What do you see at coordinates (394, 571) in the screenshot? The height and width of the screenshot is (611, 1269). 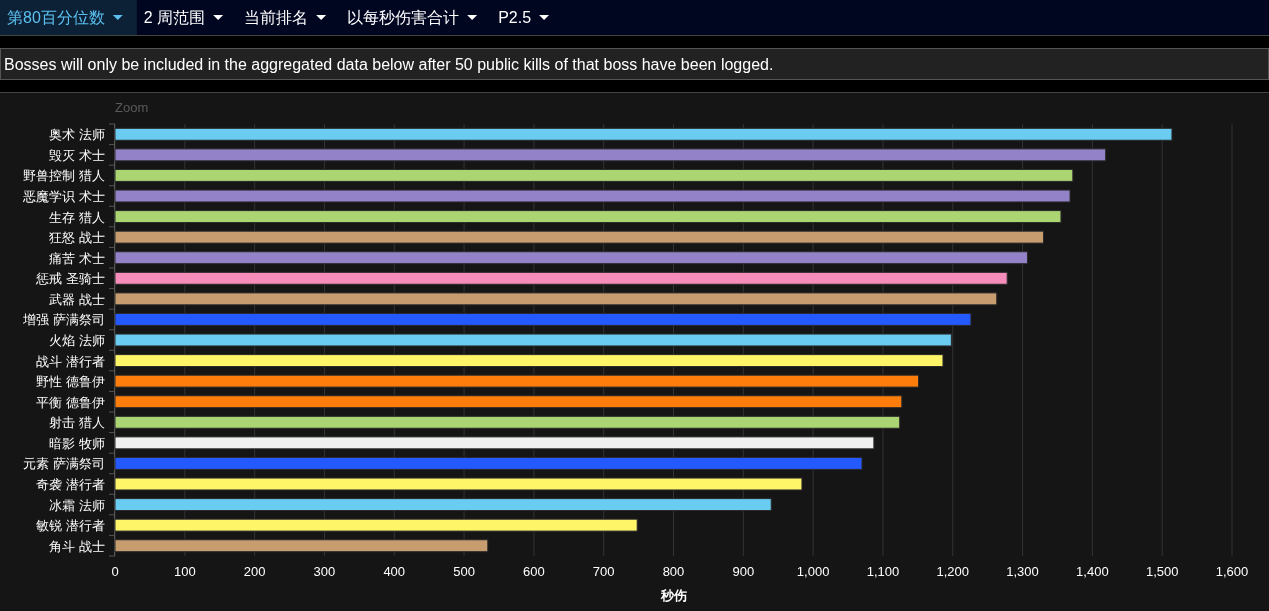 I see `x-tick-label: 400` at bounding box center [394, 571].